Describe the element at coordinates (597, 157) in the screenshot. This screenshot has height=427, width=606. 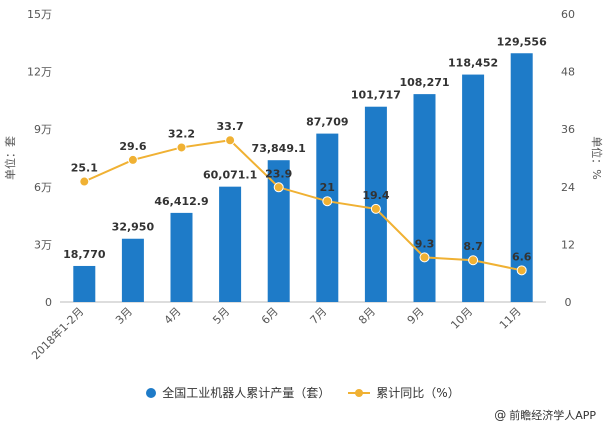
I see `y-right-axis-title: 单位：%` at that location.